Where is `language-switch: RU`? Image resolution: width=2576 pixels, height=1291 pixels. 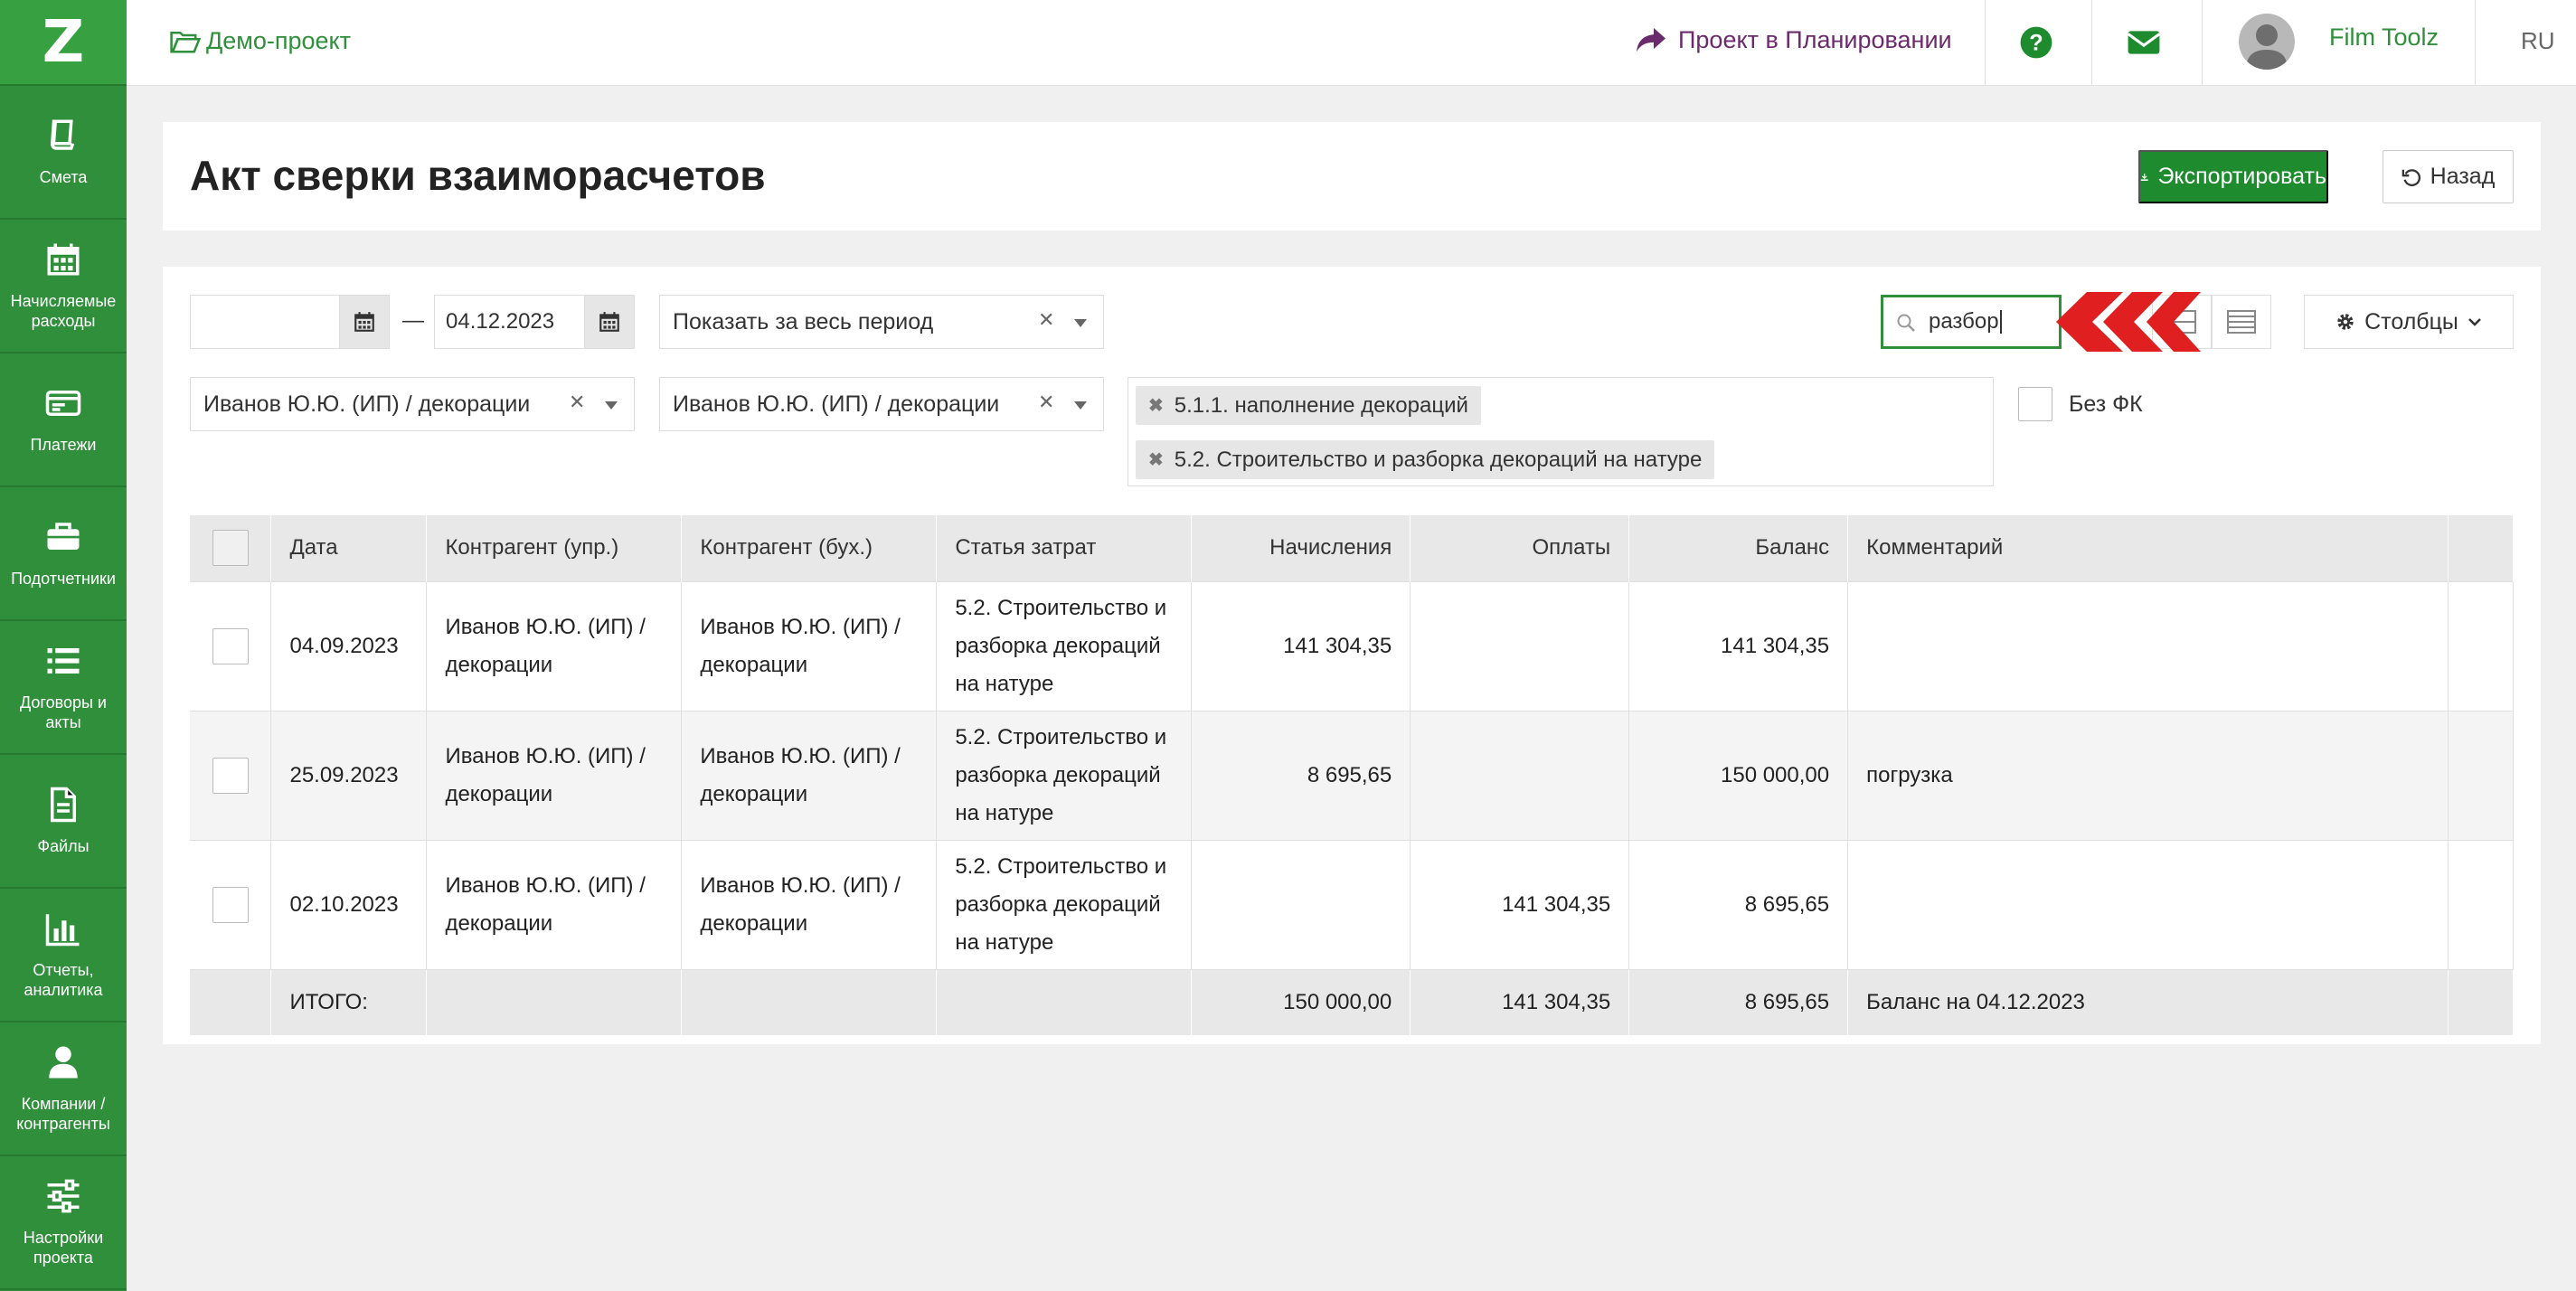
language-switch: RU is located at coordinates (2538, 40).